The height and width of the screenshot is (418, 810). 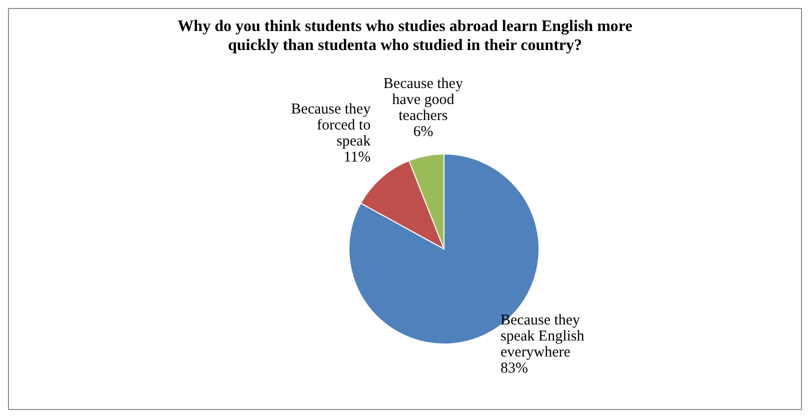 What do you see at coordinates (423, 132) in the screenshot?
I see `data-label: 6%` at bounding box center [423, 132].